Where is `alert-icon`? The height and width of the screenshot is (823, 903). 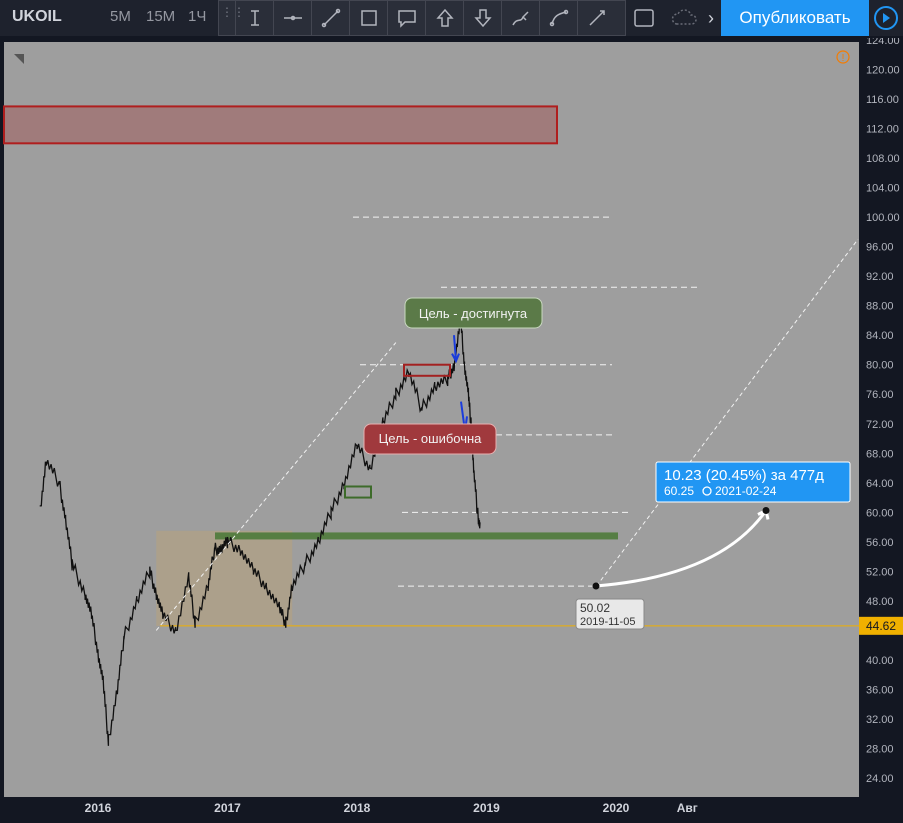 alert-icon is located at coordinates (843, 57).